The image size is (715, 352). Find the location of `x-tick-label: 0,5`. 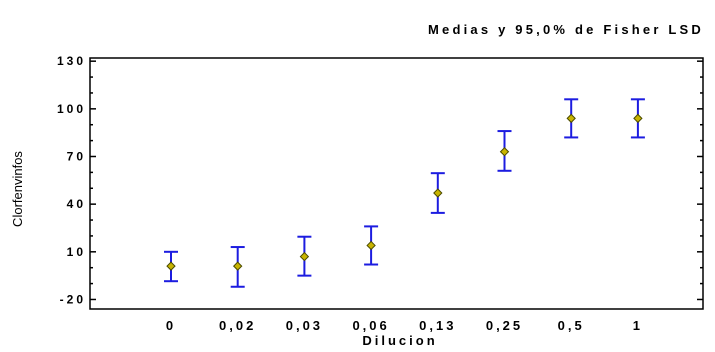

x-tick-label: 0,5 is located at coordinates (571, 325).